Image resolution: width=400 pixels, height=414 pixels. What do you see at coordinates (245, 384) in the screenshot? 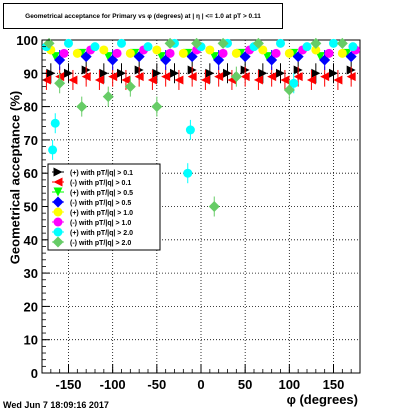
I see `x-tick-label: 50` at bounding box center [245, 384].